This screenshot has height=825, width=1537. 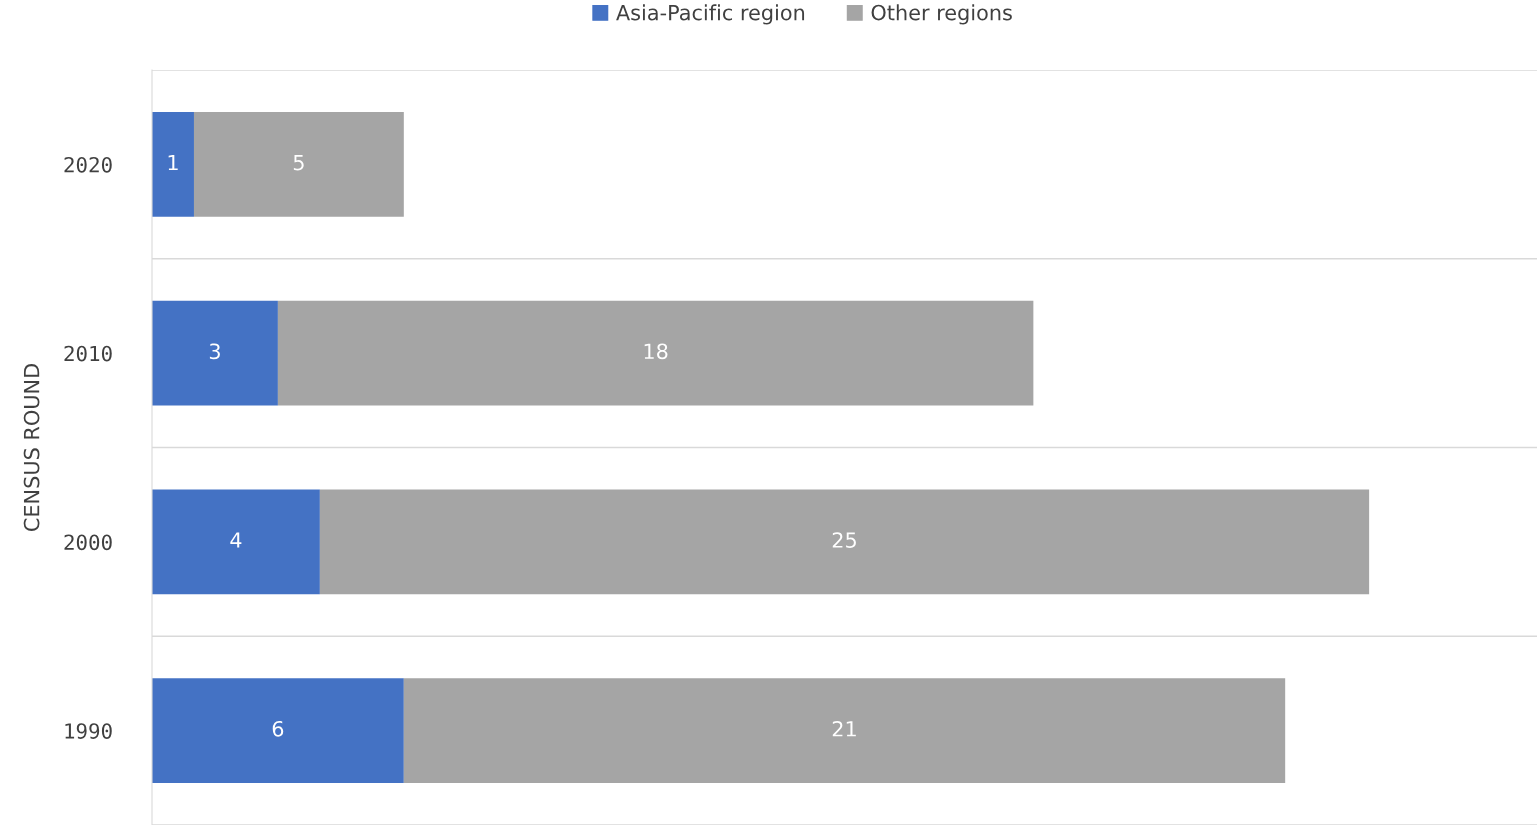 I want to click on y-tick-label: 2020, so click(x=88, y=164).